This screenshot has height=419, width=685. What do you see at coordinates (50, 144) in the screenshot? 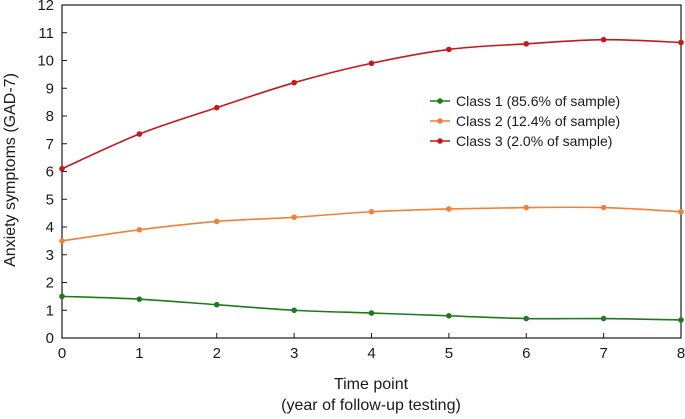
I see `y-tick-label: 7` at bounding box center [50, 144].